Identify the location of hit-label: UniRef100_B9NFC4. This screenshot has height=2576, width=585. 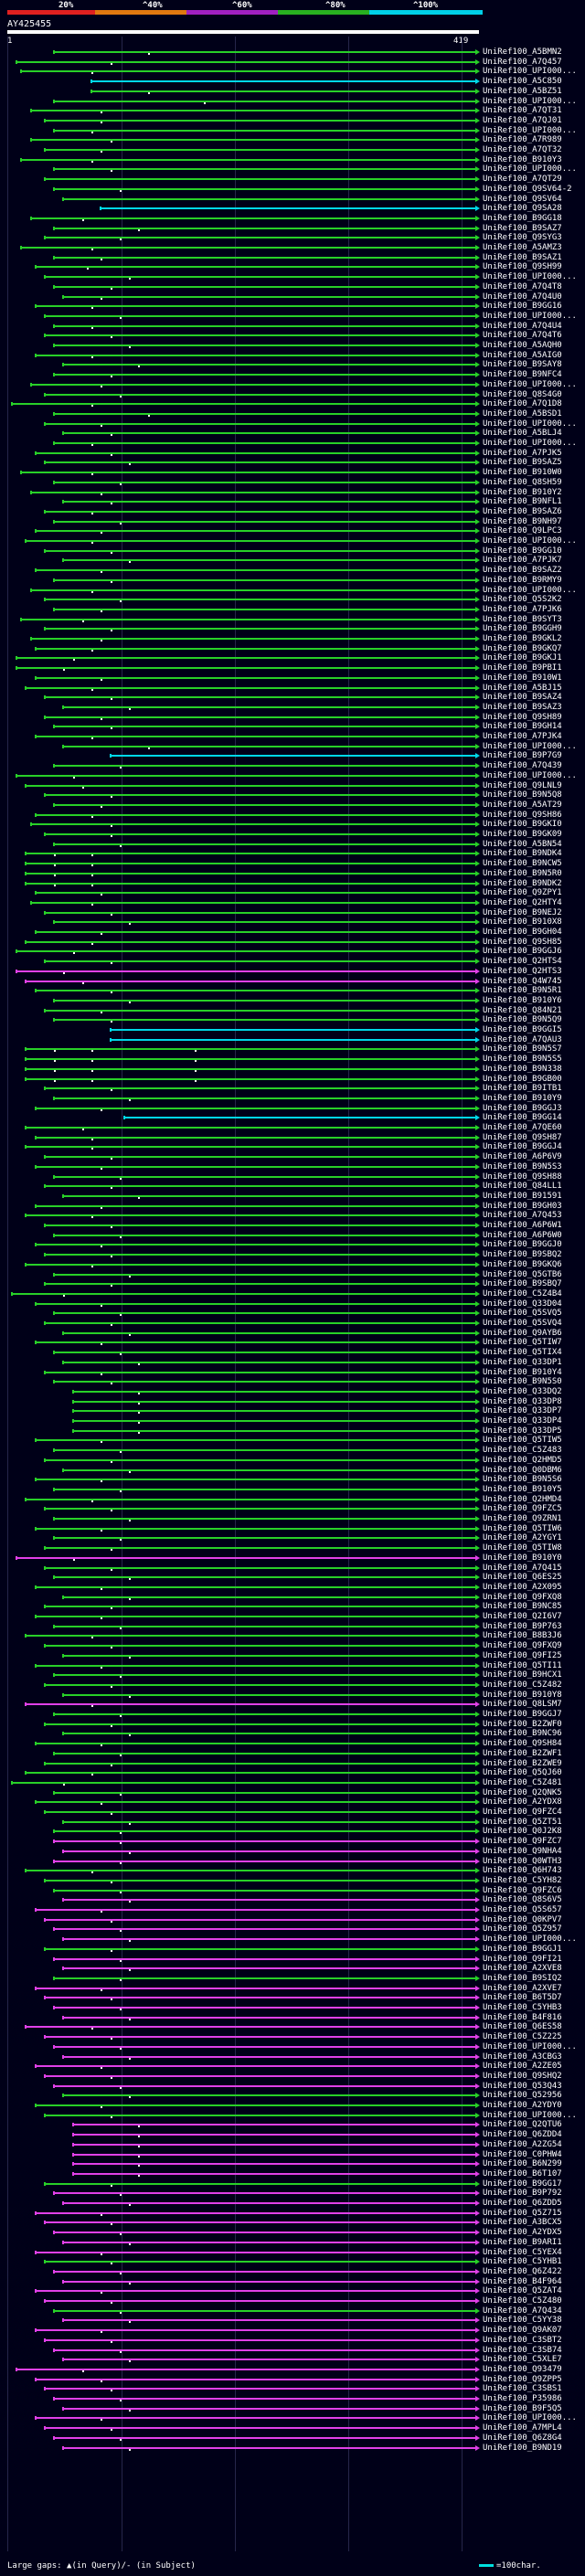
(522, 375).